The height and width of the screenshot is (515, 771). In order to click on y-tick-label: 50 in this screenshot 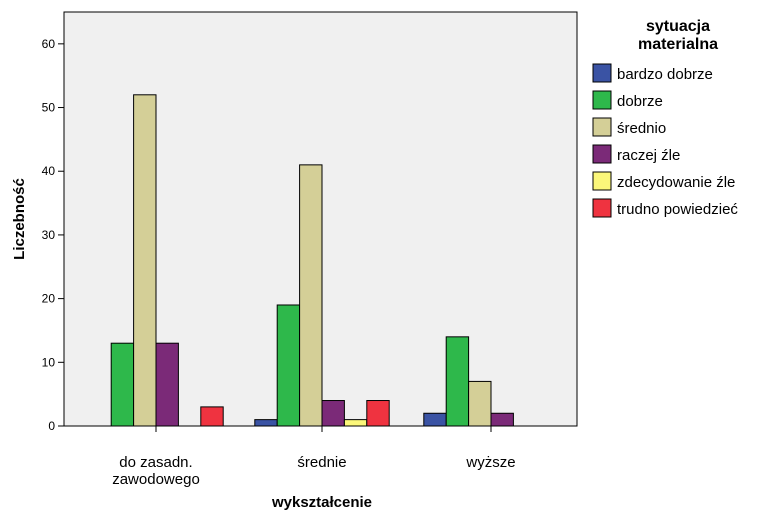, I will do `click(49, 108)`.